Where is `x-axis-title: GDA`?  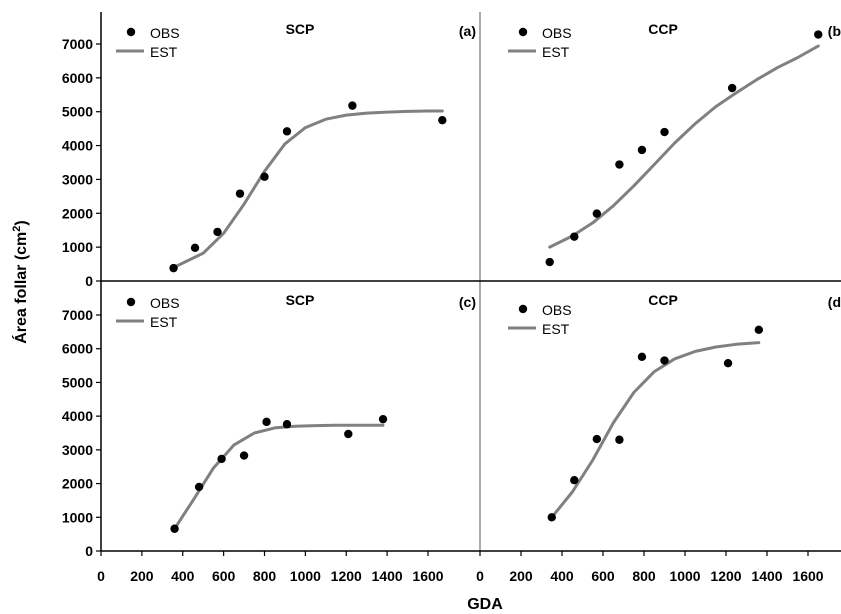
x-axis-title: GDA is located at coordinates (485, 604).